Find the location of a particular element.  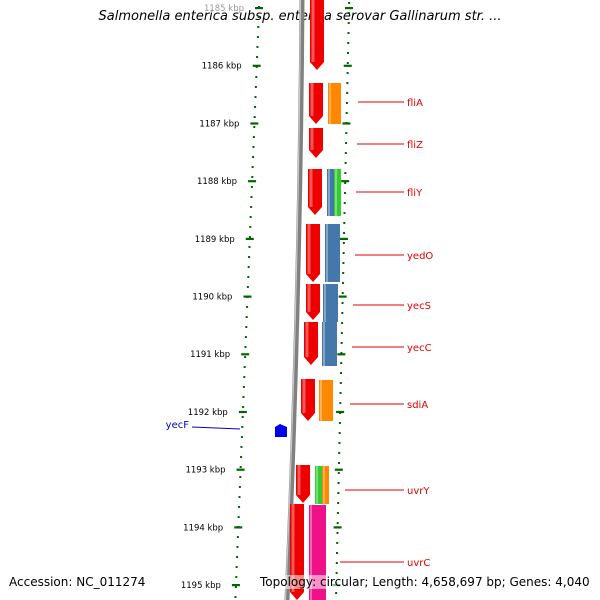

gene-label: yecC is located at coordinates (419, 348).